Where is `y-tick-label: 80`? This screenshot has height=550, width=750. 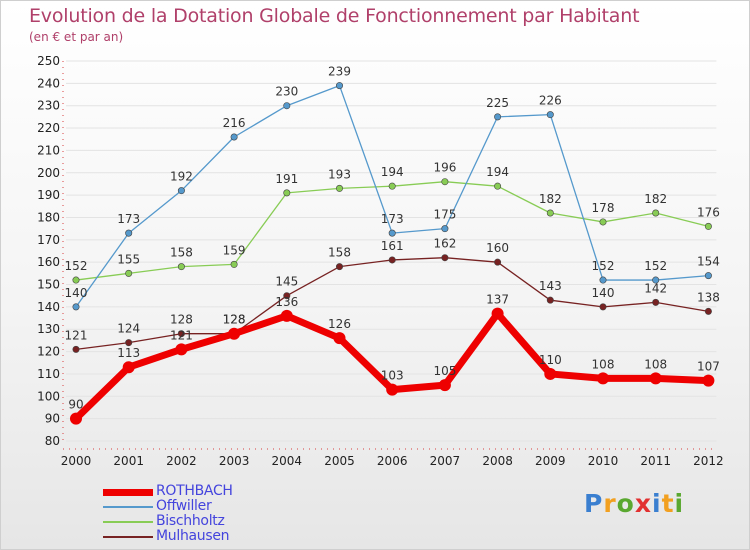 y-tick-label: 80 is located at coordinates (52, 441).